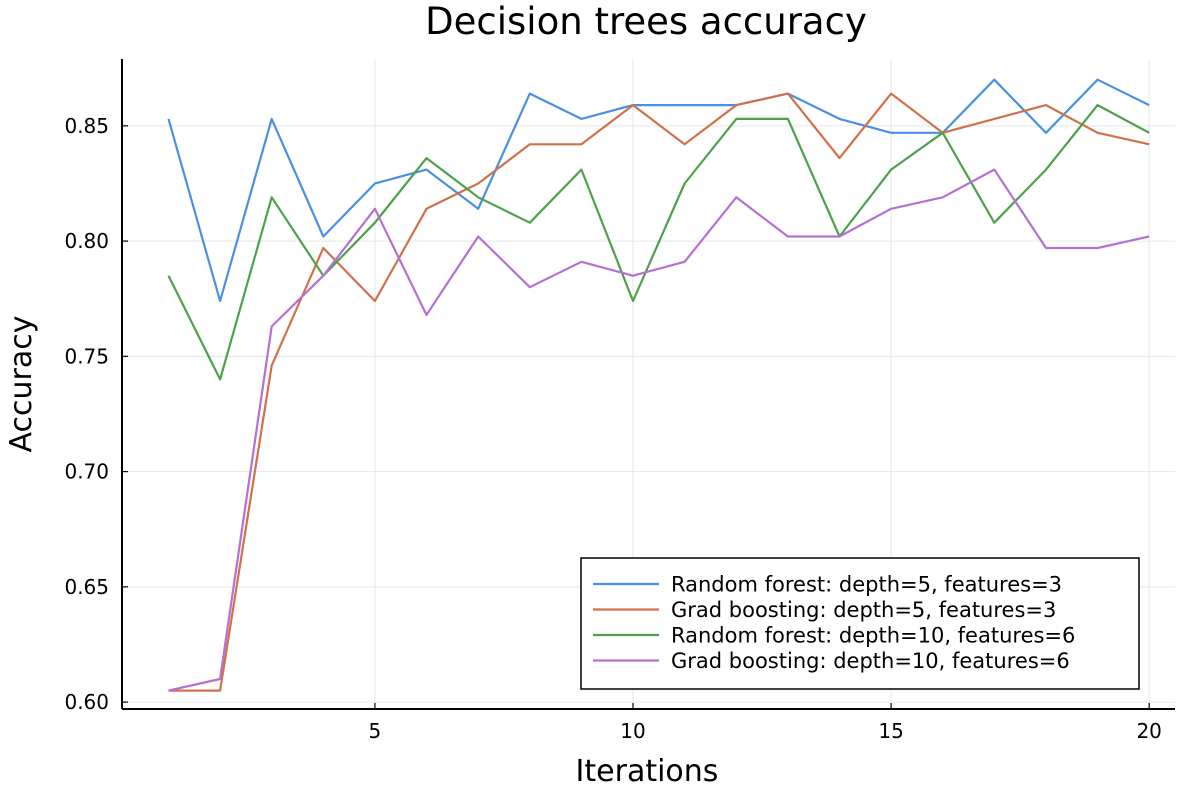 This screenshot has height=794, width=1196. What do you see at coordinates (873, 636) in the screenshot?
I see `legend-label-3: Random forest: depth=10, features=6` at bounding box center [873, 636].